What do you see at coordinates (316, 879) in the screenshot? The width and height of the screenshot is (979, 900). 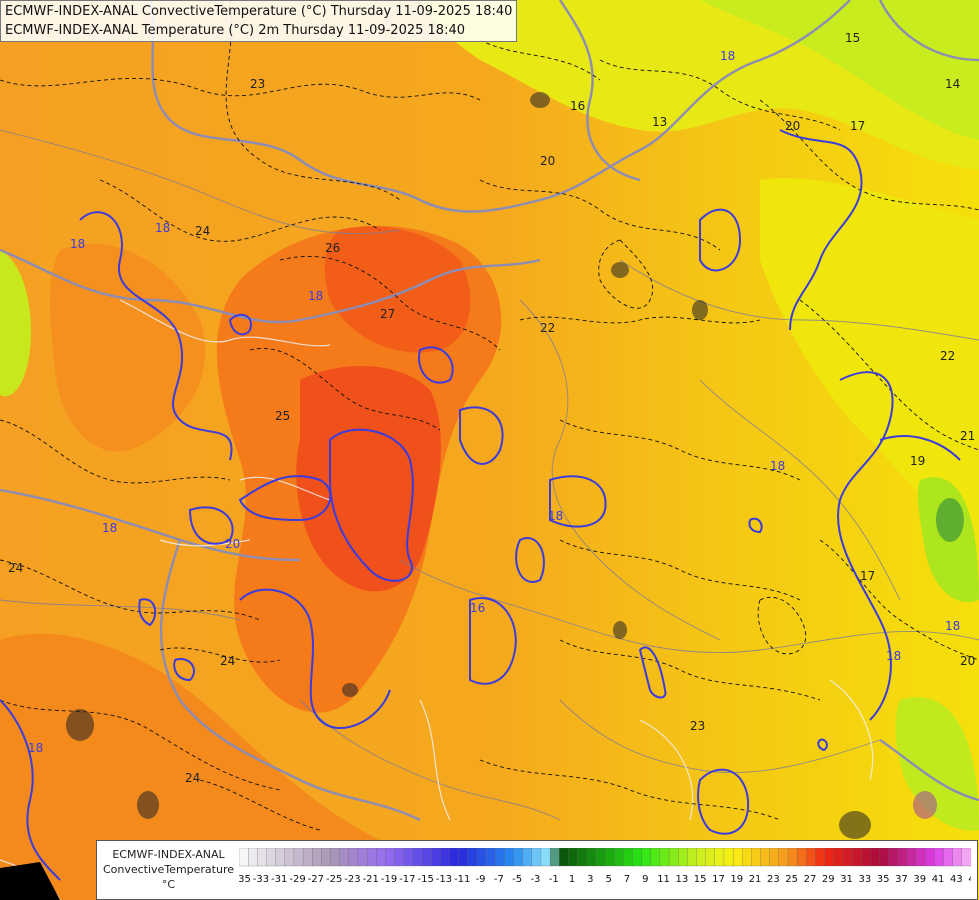 I see `legend-tick-label: -27` at bounding box center [316, 879].